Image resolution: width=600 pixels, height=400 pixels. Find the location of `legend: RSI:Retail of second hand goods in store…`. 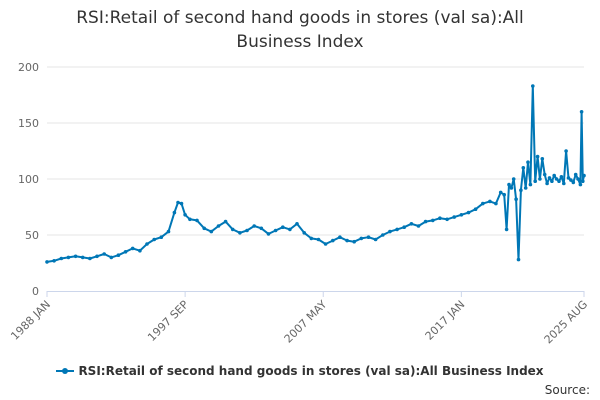

legend: RSI:Retail of second hand goods in store… is located at coordinates (300, 371).